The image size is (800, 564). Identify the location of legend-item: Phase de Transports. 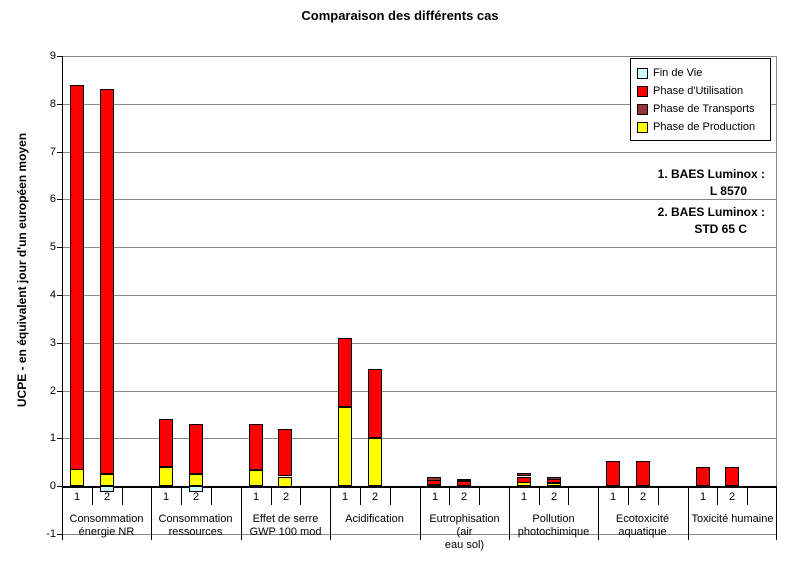
(700, 109).